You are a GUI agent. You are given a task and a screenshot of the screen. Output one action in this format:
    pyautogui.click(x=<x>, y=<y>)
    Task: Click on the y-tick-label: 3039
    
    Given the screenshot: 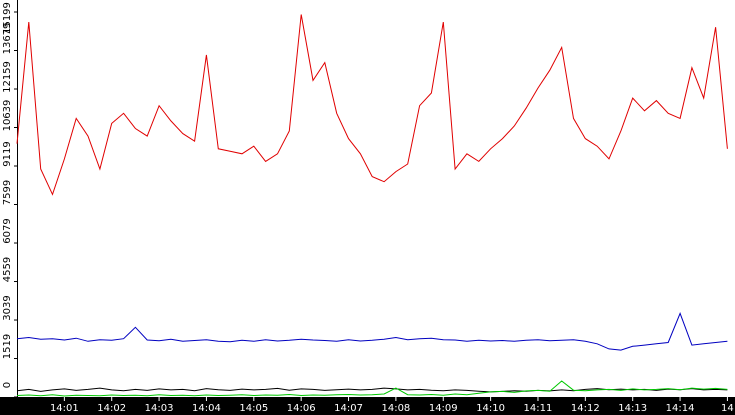 What is the action you would take?
    pyautogui.click(x=7, y=307)
    